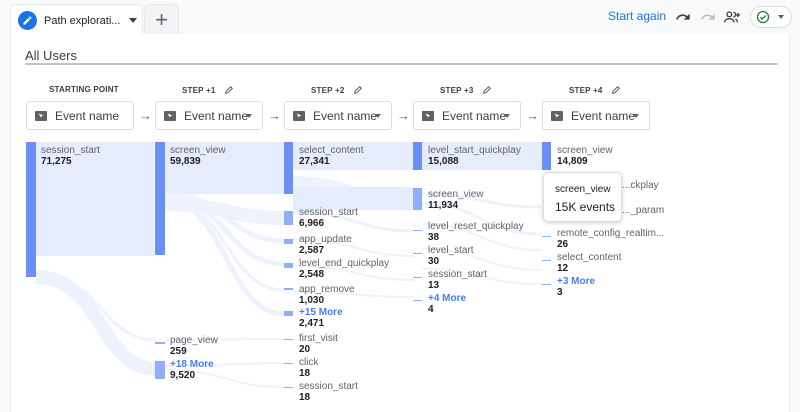  Describe the element at coordinates (288, 339) in the screenshot. I see `node-bar-first-visit` at that location.